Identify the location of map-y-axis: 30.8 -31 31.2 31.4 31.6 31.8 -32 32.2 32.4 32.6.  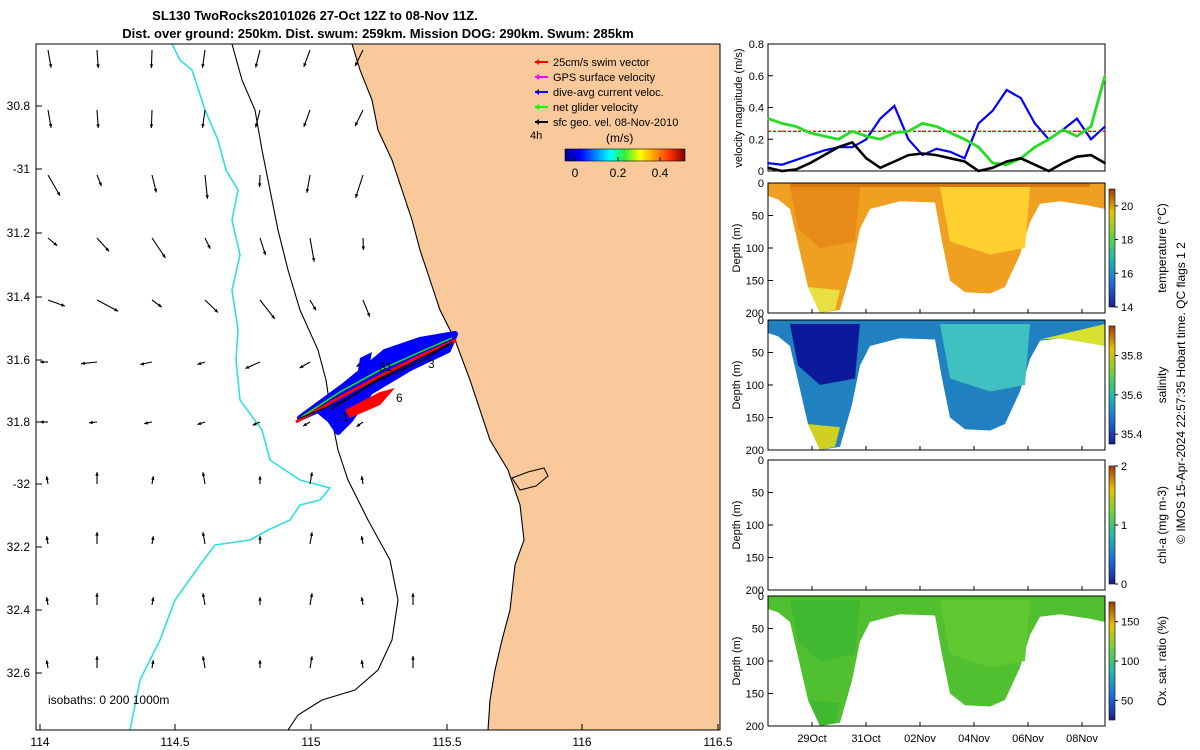
(24, 389).